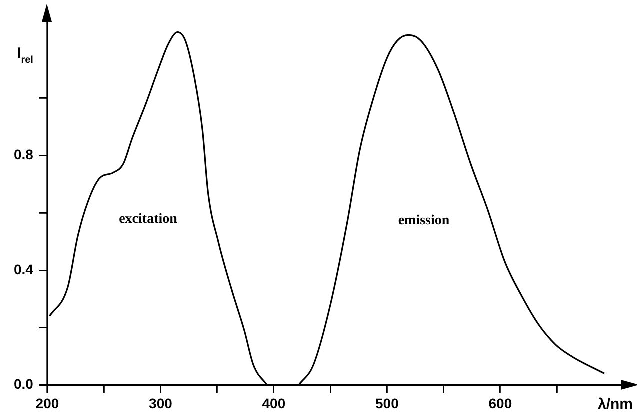  Describe the element at coordinates (161, 403) in the screenshot. I see `x-tick-label: 300` at that location.